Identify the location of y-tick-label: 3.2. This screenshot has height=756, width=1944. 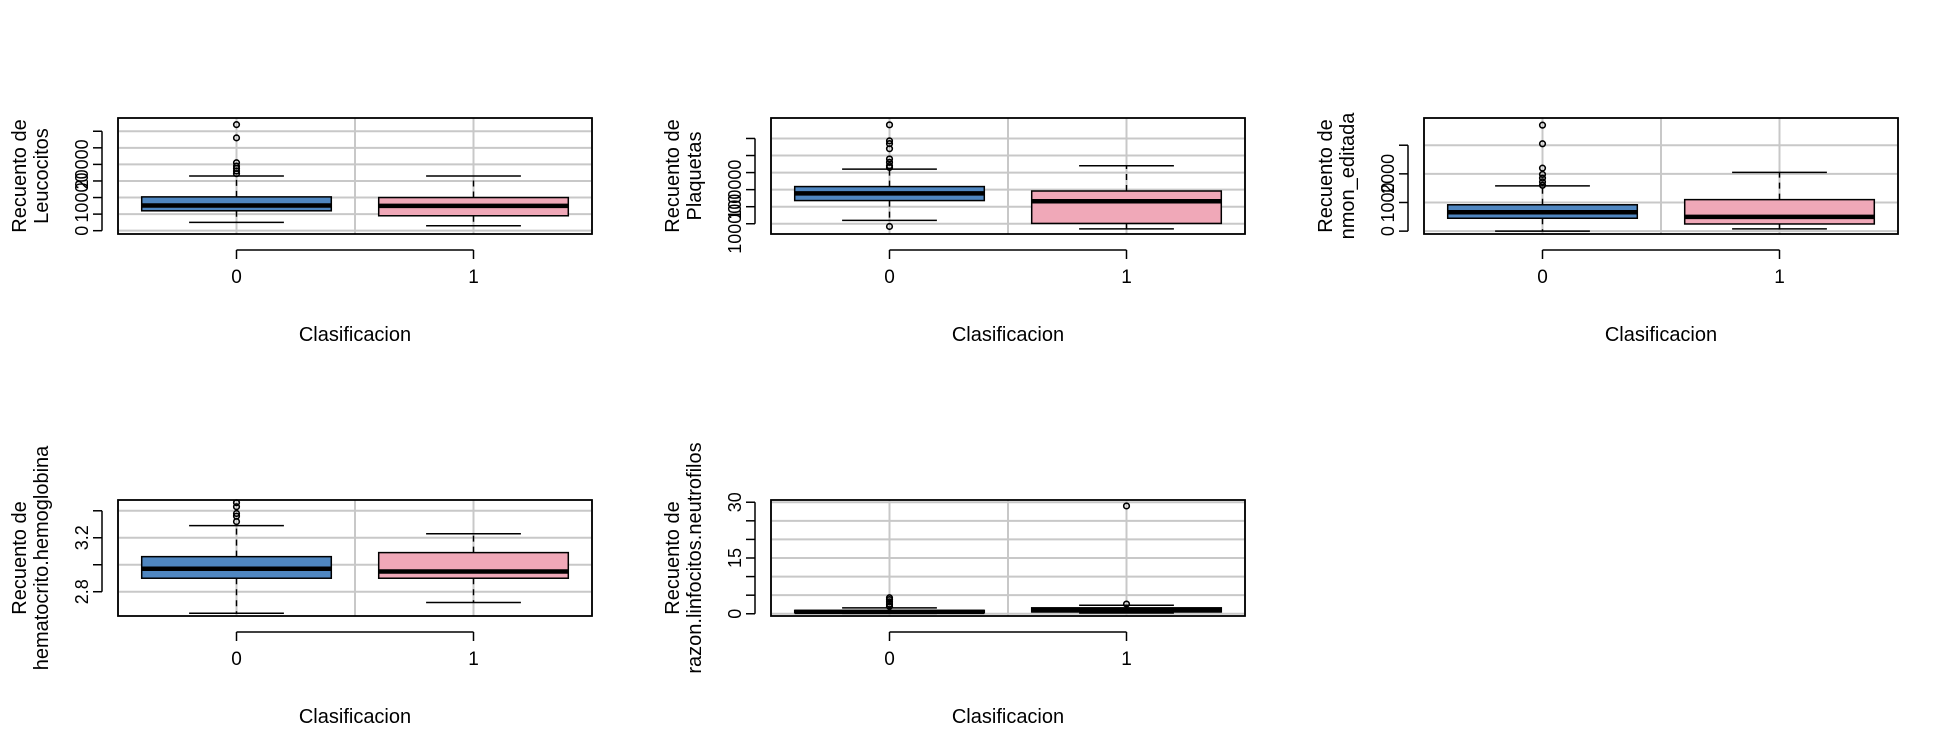
(82, 537).